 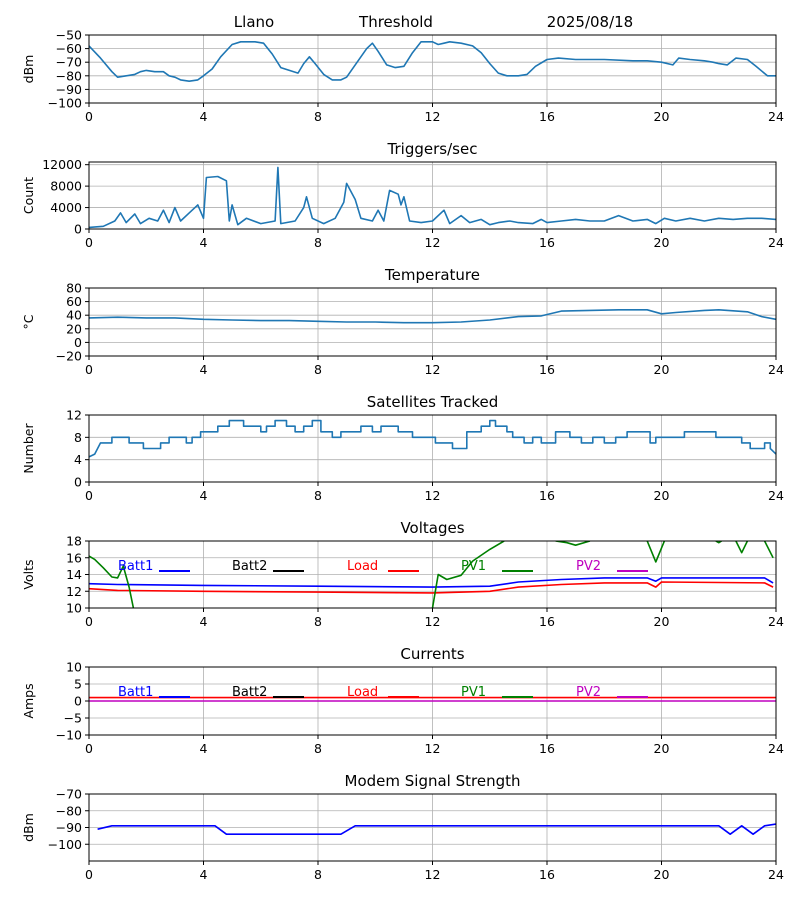 What do you see at coordinates (69, 735) in the screenshot?
I see `y-tick-label: −10` at bounding box center [69, 735].